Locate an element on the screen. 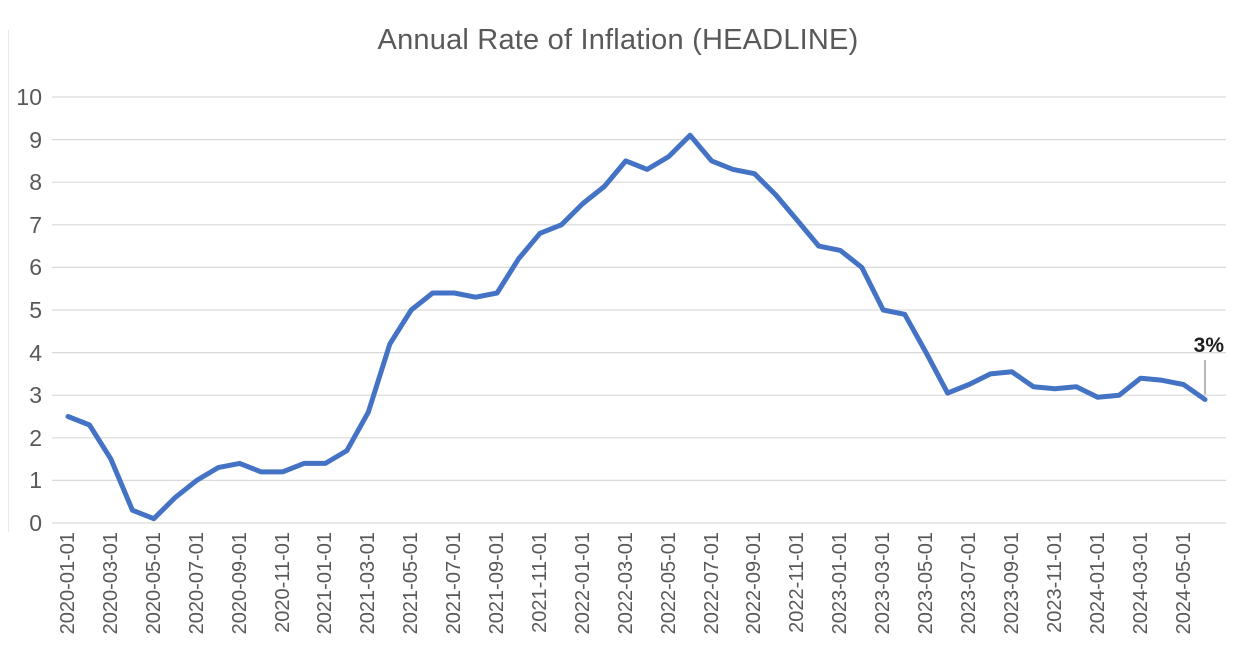  y-tick-label: 5 is located at coordinates (35, 310).